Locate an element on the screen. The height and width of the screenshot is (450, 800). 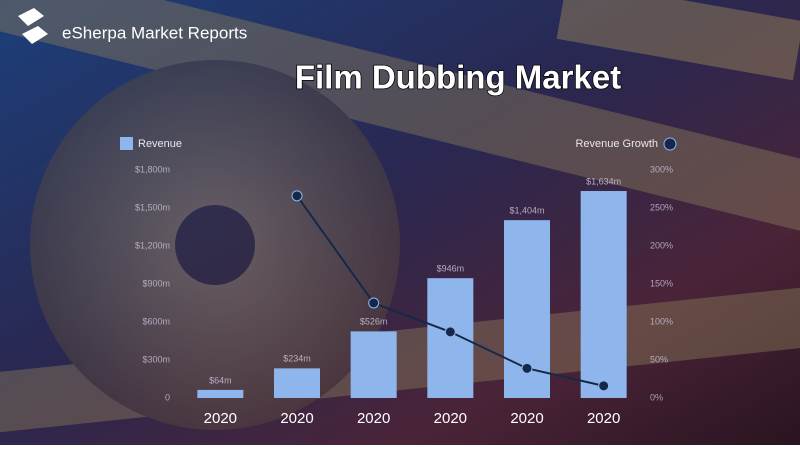
y-tick-label: $300m is located at coordinates (156, 359).